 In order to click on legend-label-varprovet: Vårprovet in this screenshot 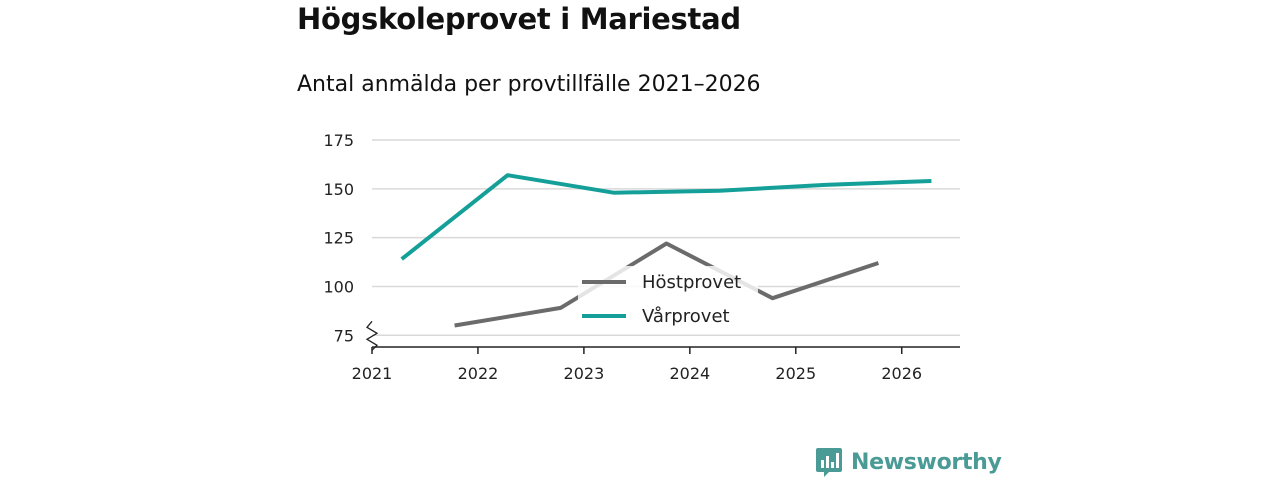, I will do `click(686, 316)`.